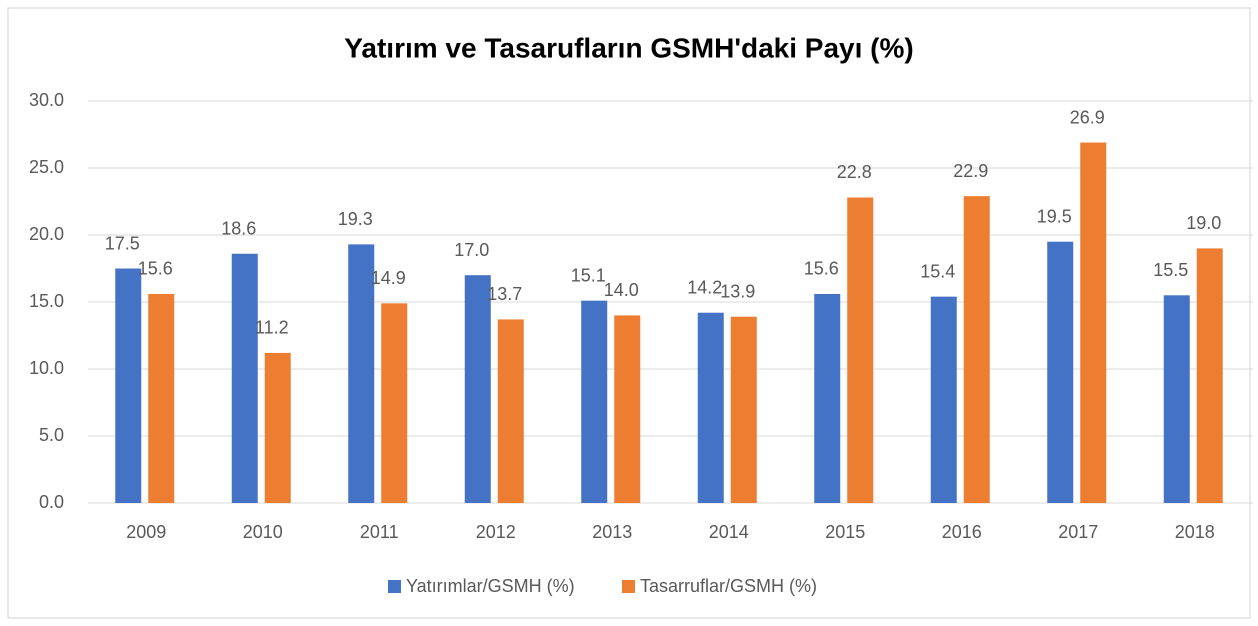 The height and width of the screenshot is (626, 1258). I want to click on x-tick-label: 2015, so click(845, 532).